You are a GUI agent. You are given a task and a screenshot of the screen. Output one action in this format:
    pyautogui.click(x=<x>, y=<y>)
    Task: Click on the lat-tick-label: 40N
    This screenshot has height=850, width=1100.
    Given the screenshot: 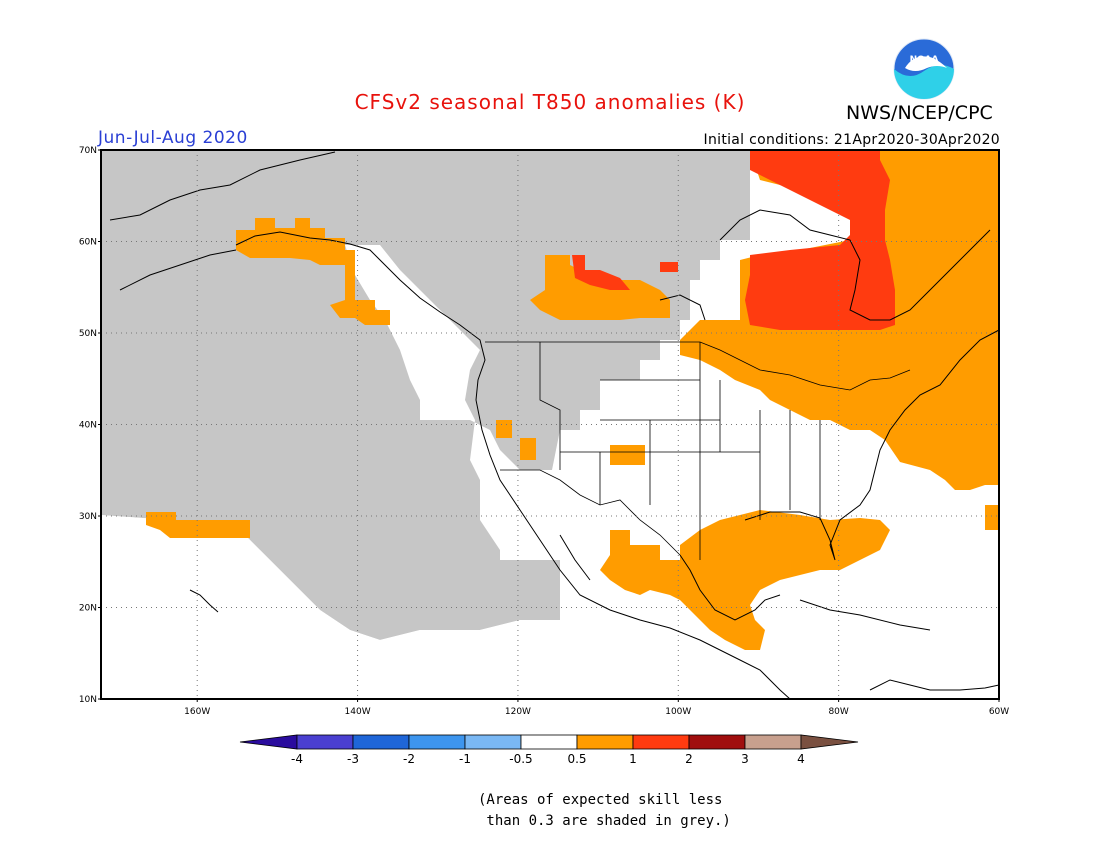 What is the action you would take?
    pyautogui.click(x=88, y=426)
    